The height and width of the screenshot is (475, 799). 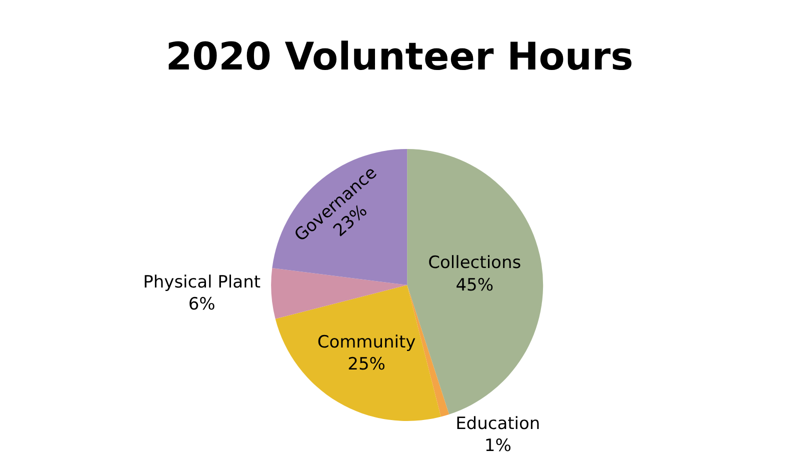 What do you see at coordinates (498, 424) in the screenshot?
I see `slice-label: Education` at bounding box center [498, 424].